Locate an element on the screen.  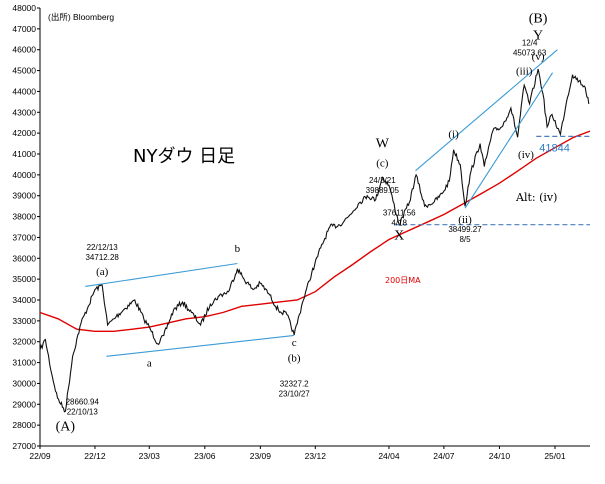
annotation-line: 37611.56 is located at coordinates (399, 213).